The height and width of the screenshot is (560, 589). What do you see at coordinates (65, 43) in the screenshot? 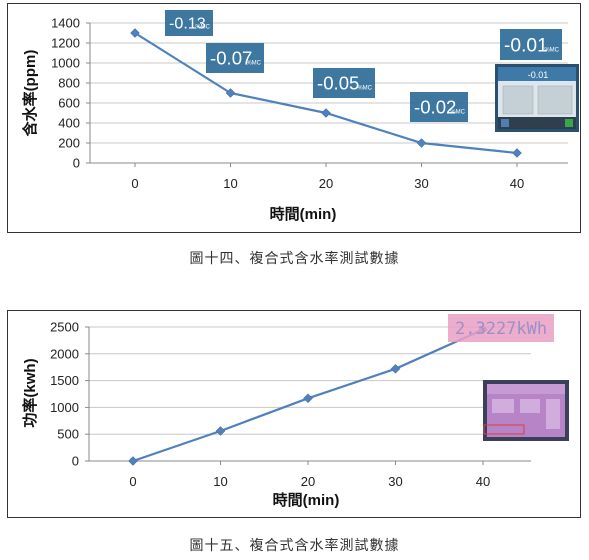
I see `y-tick-label: 1200` at bounding box center [65, 43].